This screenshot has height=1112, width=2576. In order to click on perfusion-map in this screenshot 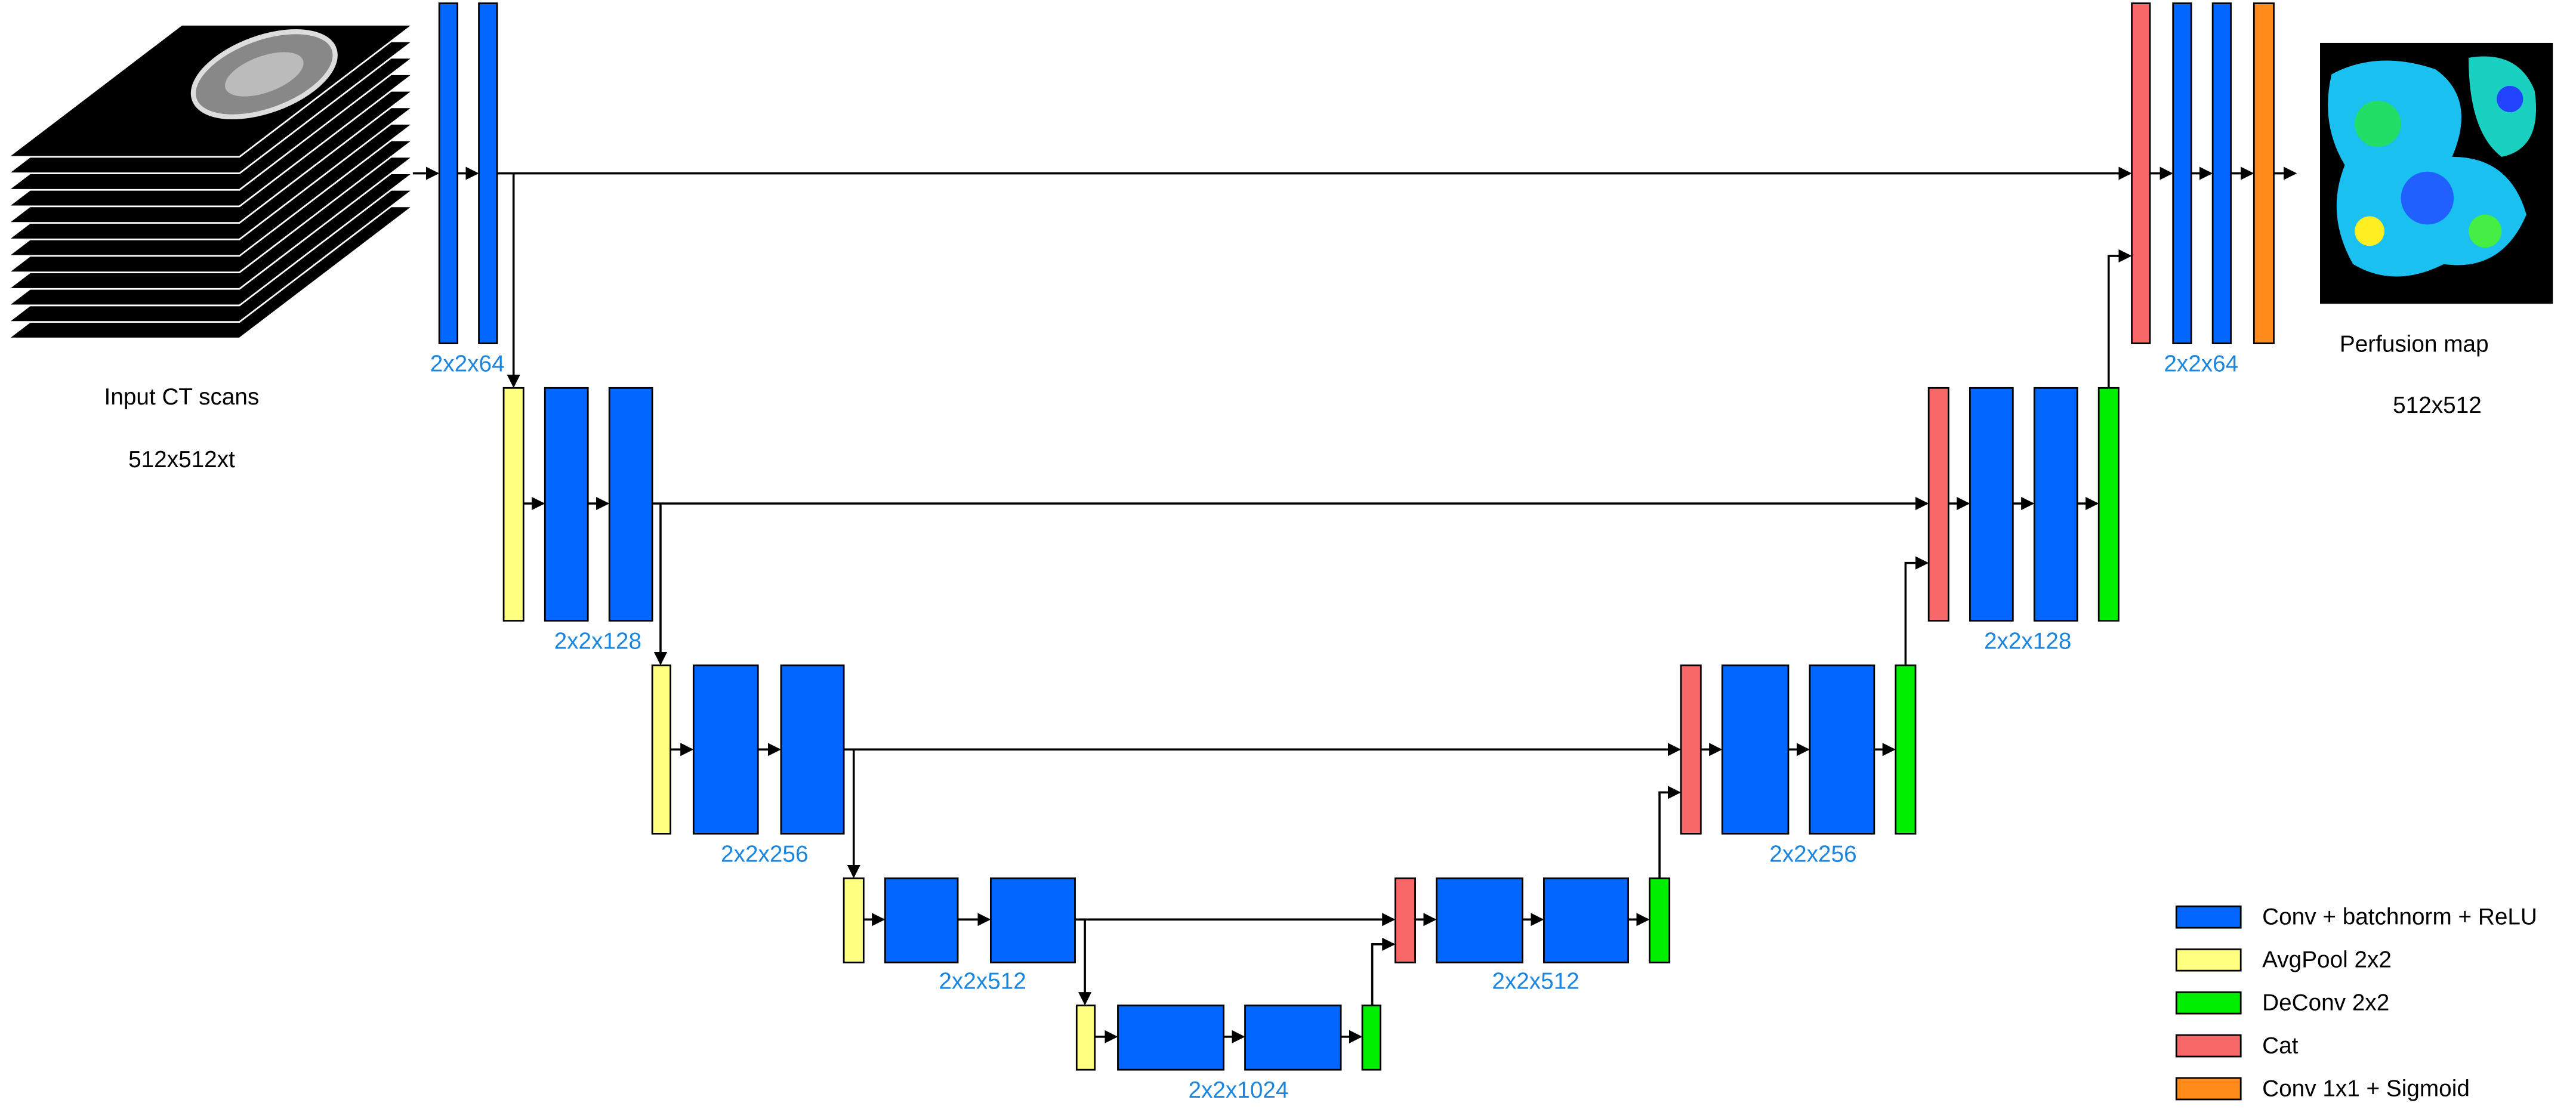, I will do `click(2437, 173)`.